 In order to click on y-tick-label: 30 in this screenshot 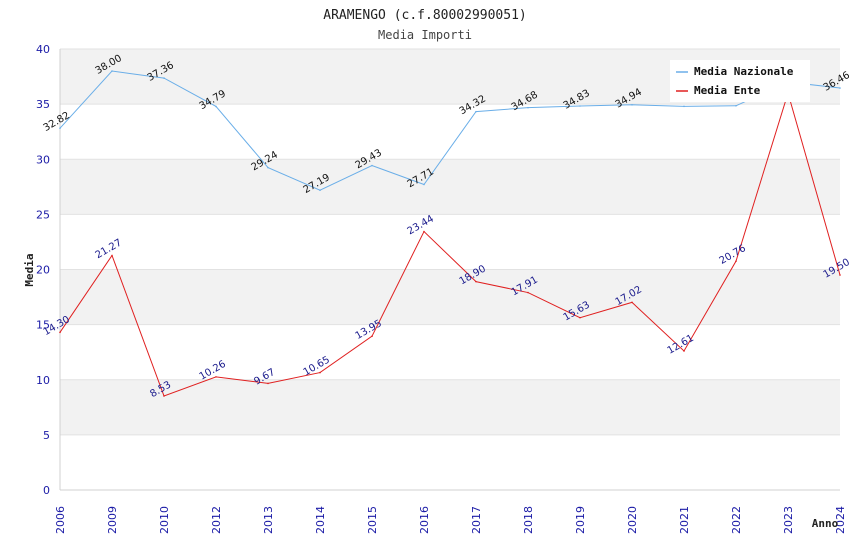, I will do `click(43, 159)`.